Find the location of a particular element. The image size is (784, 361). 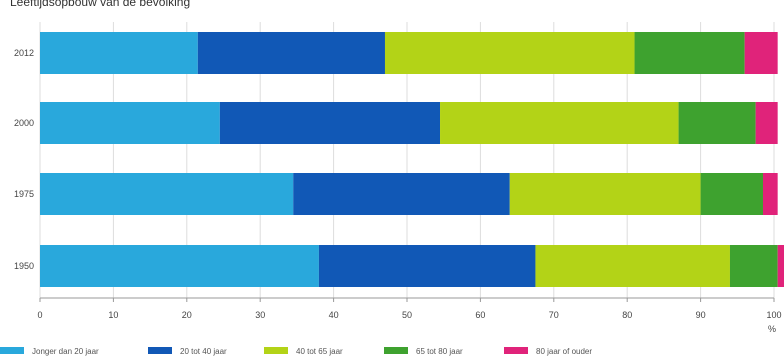

x-tick-label-60: 60 is located at coordinates (480, 315).